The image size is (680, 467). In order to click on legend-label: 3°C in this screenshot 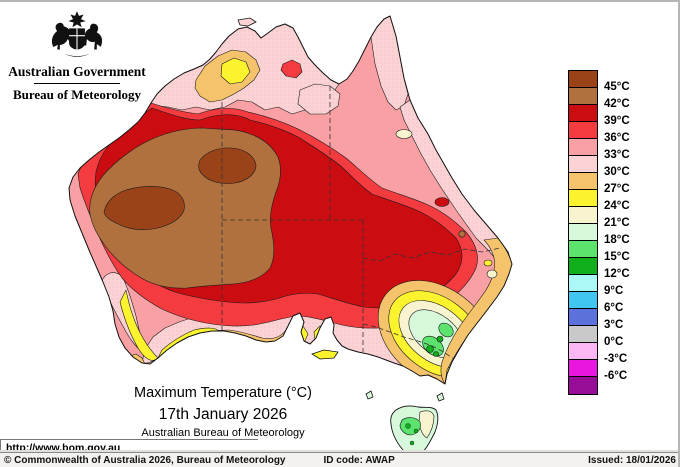, I will do `click(614, 325)`.